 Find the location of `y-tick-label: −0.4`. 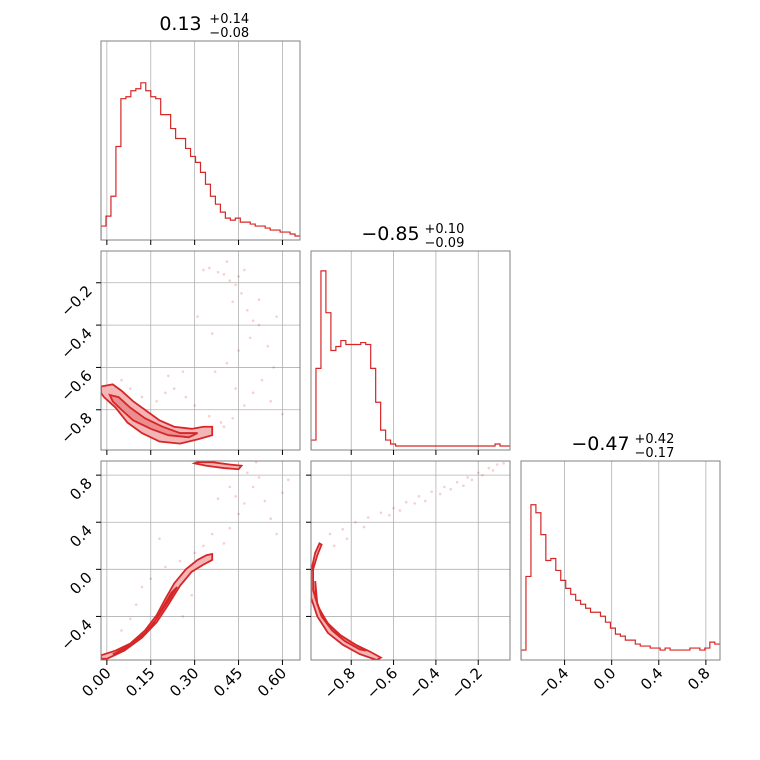

y-tick-label: −0.4 is located at coordinates (76, 343).